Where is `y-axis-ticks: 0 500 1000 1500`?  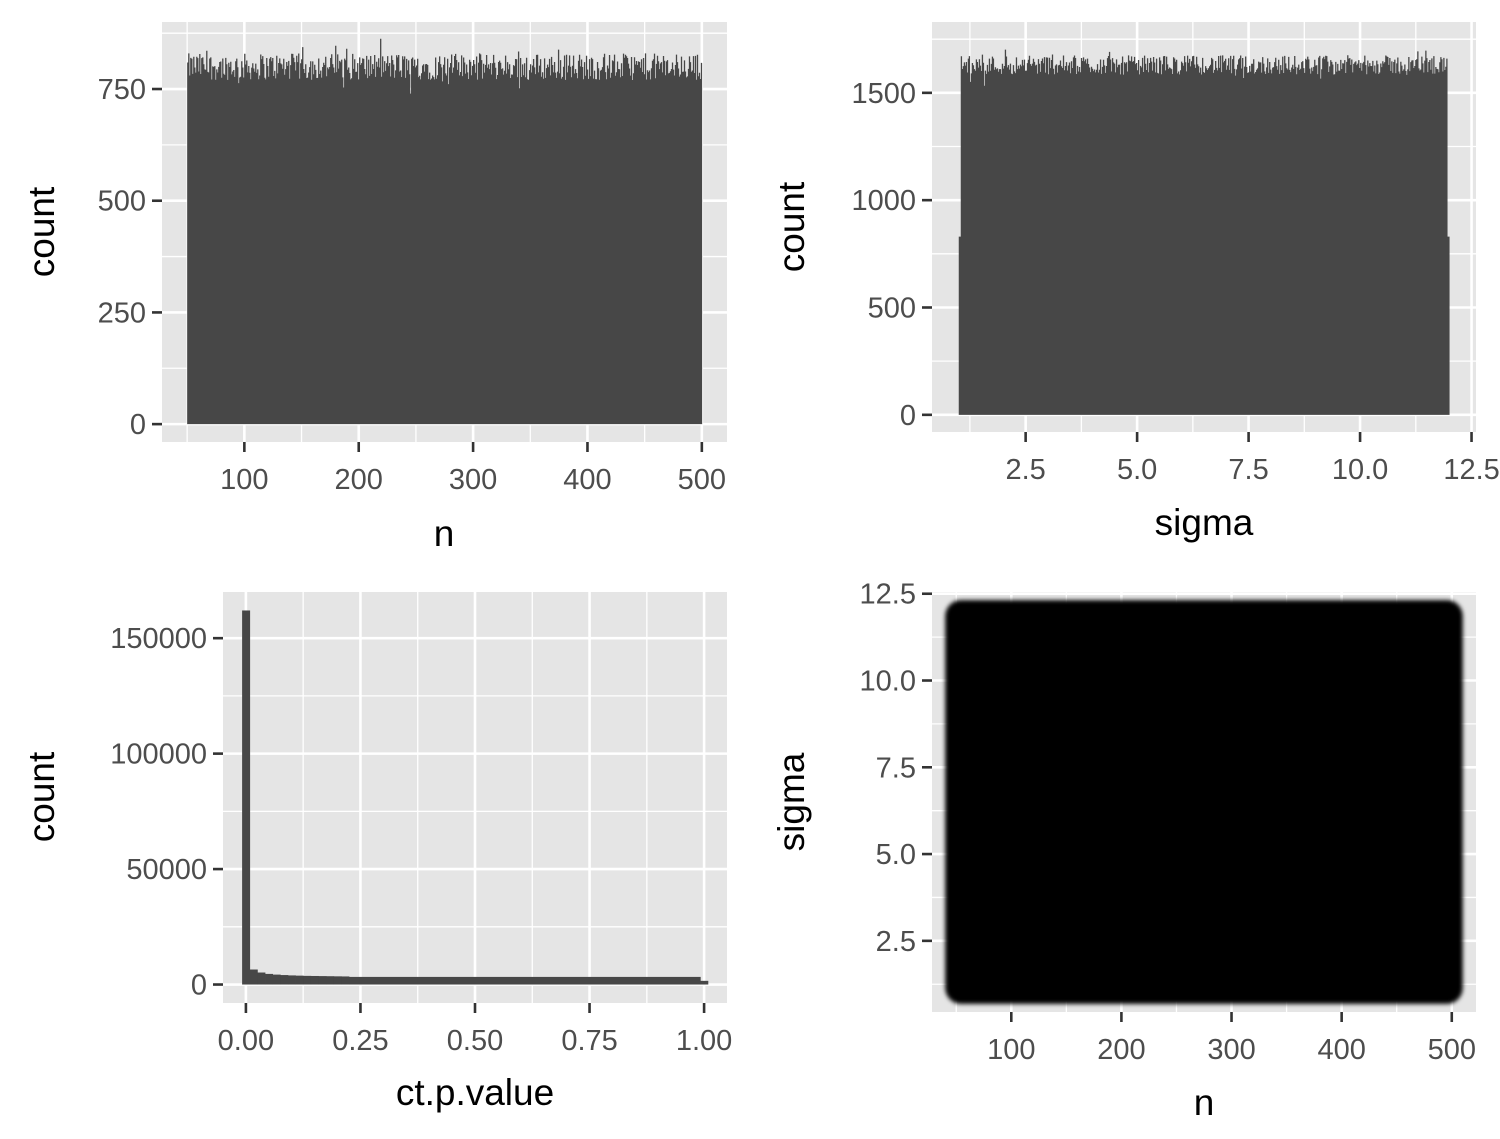 y-axis-ticks: 0 500 1000 1500 is located at coordinates (891, 255).